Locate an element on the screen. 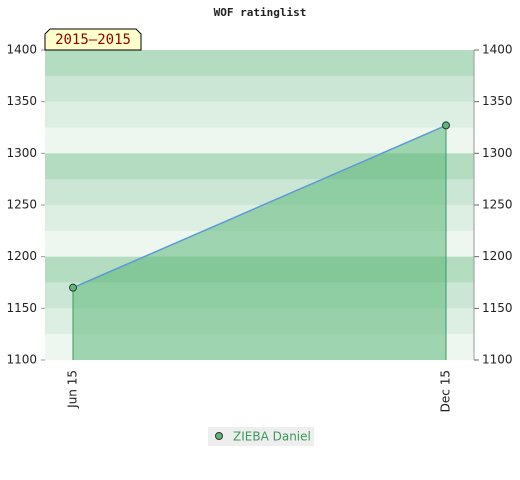  y-tick-label: 1100 is located at coordinates (21, 360).